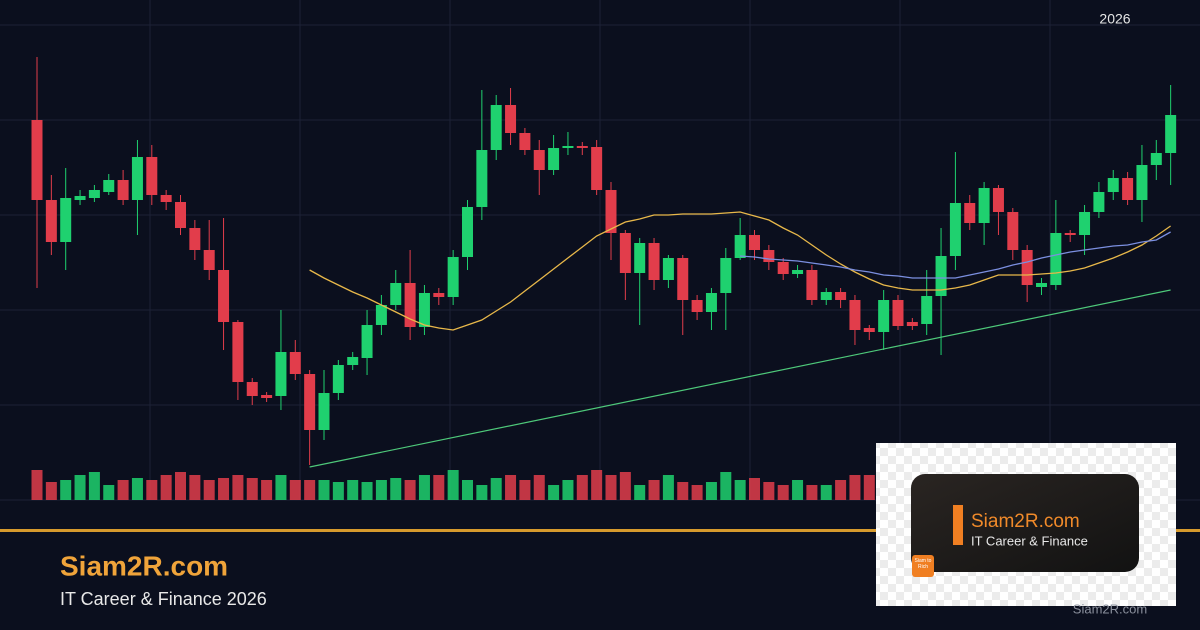  Describe the element at coordinates (740, 271) in the screenshot. I see `moving-average-line` at that location.